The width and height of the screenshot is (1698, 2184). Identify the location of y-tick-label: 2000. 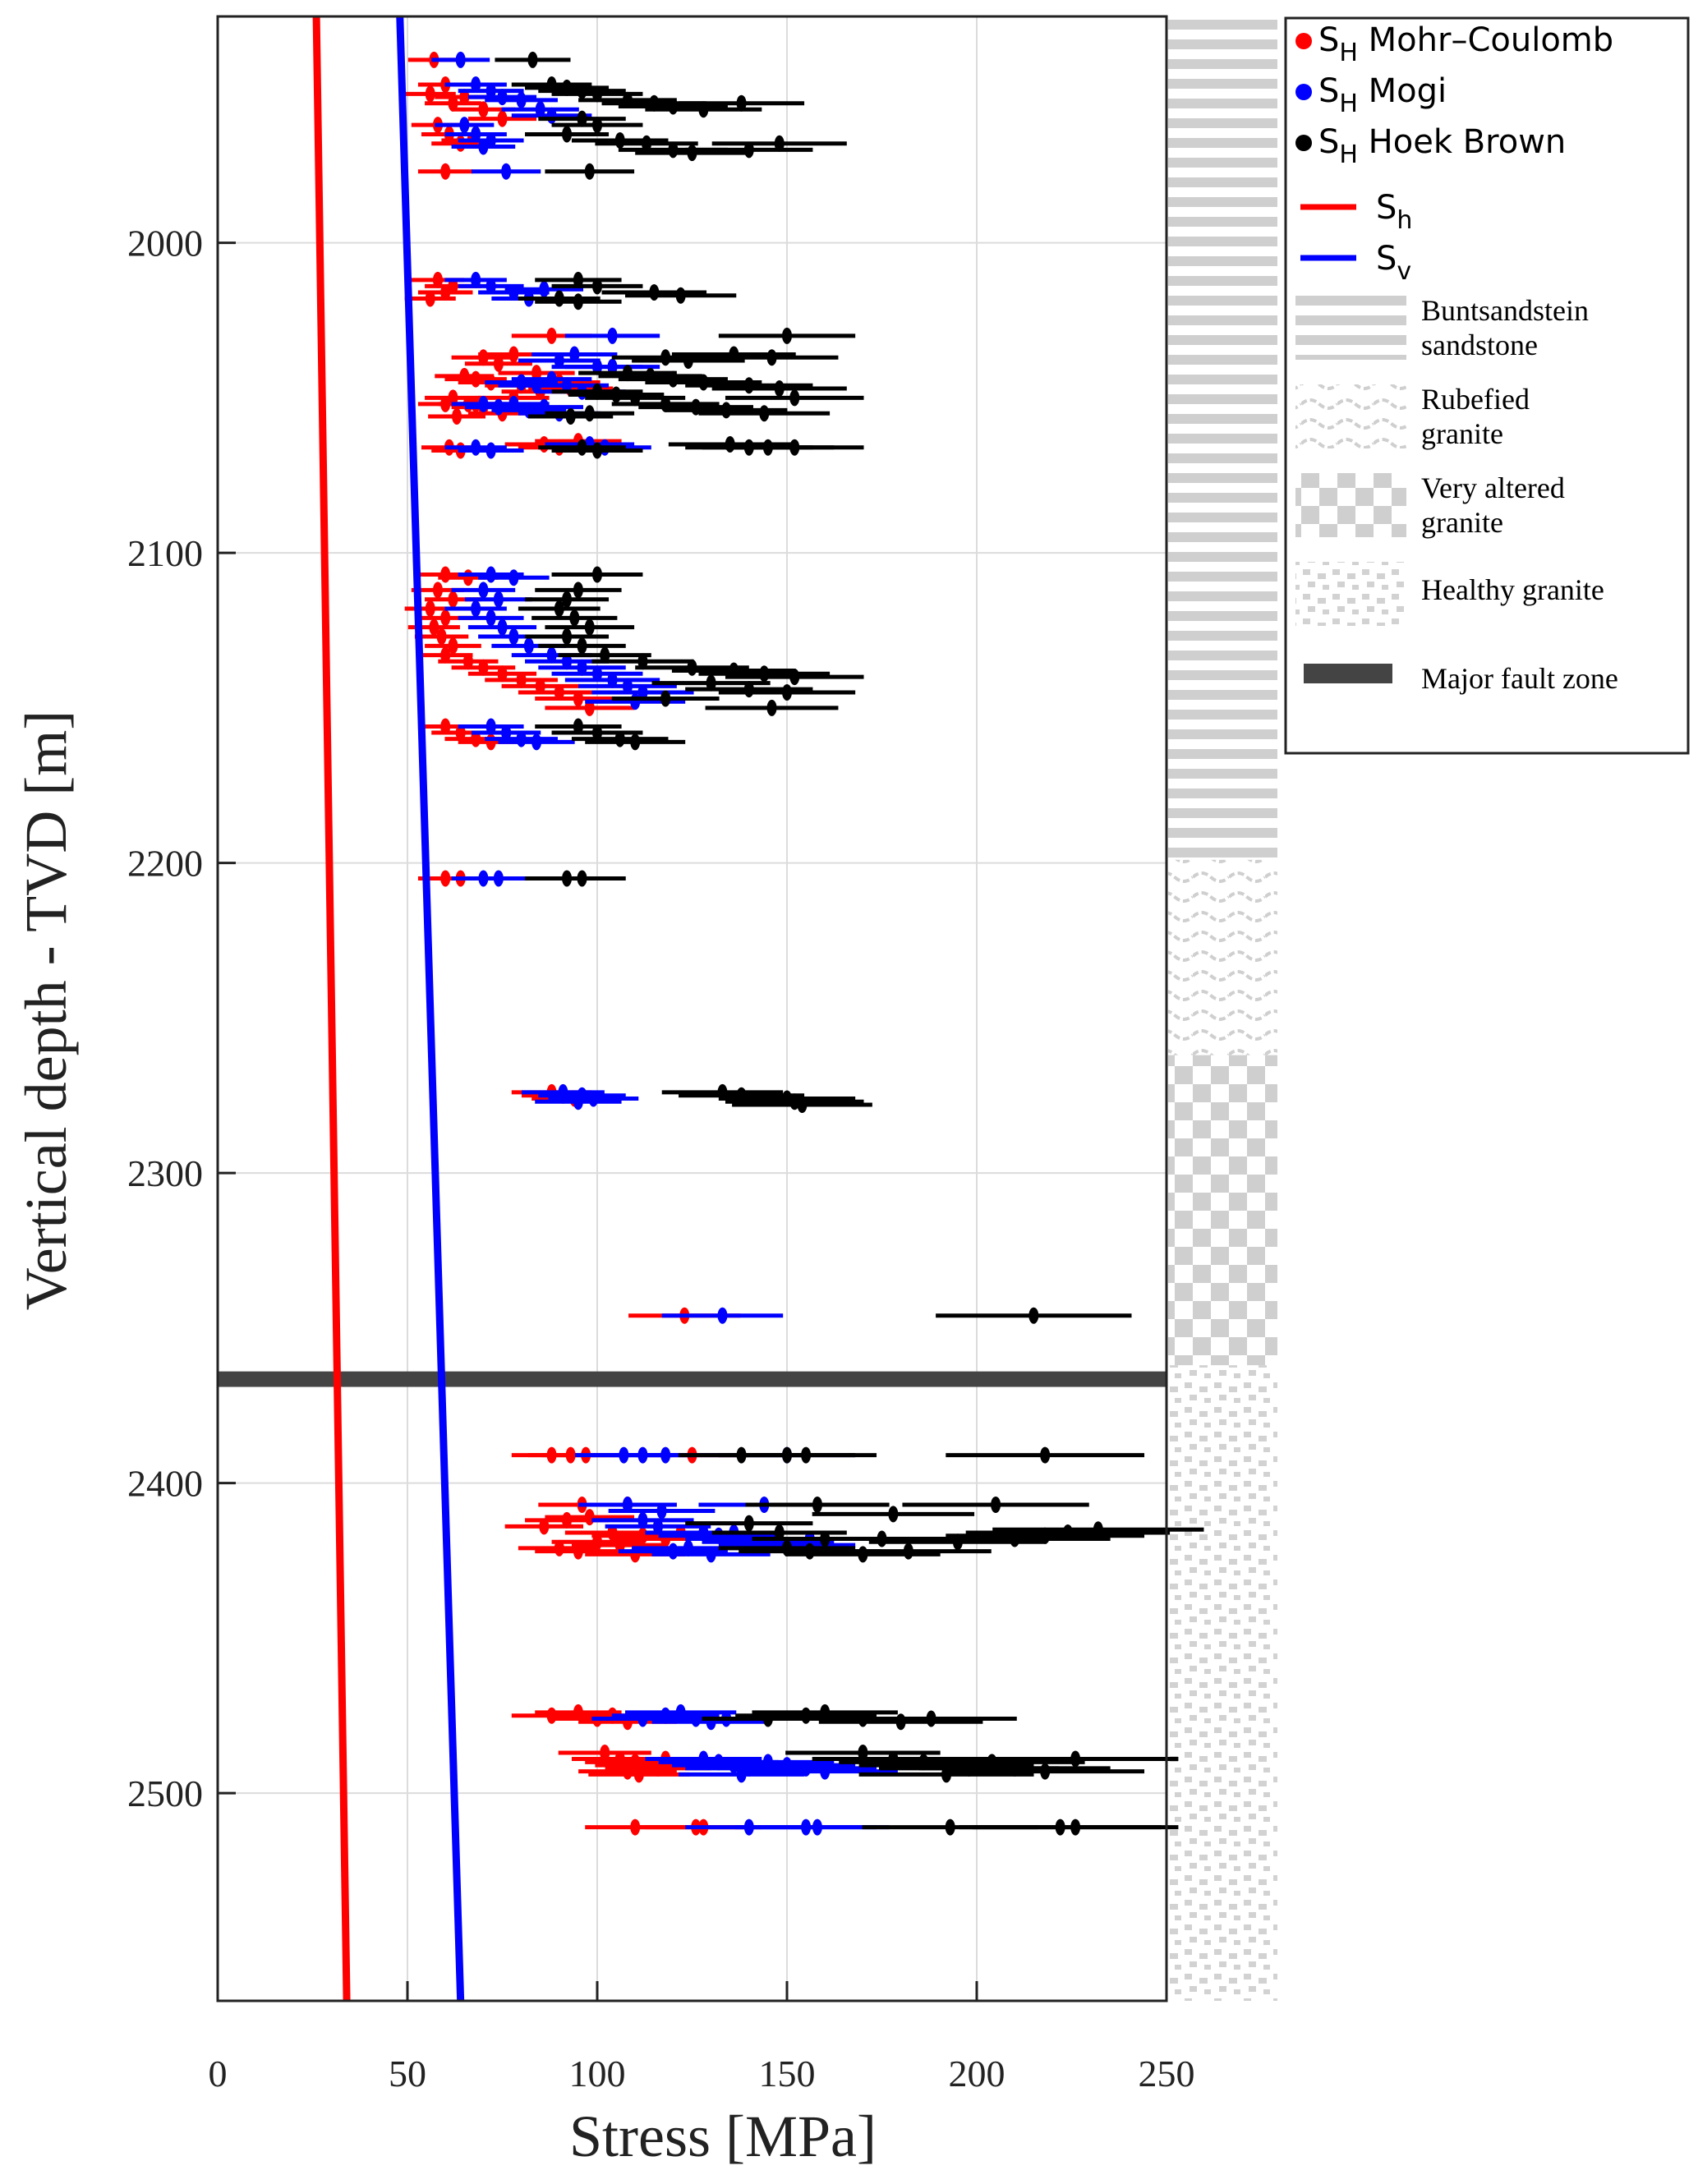
(165, 243).